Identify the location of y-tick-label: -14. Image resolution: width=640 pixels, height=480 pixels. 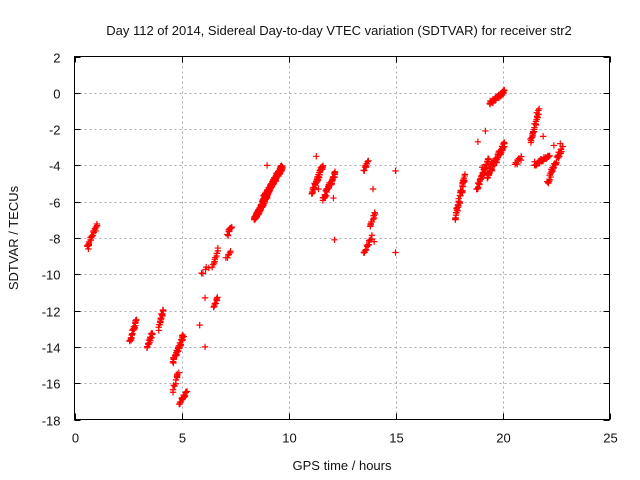
(51, 348).